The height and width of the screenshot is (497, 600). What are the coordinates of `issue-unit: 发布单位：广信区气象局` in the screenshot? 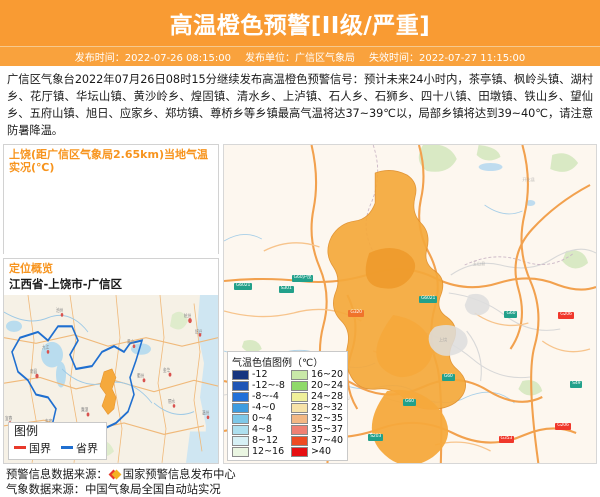 It's located at (300, 58).